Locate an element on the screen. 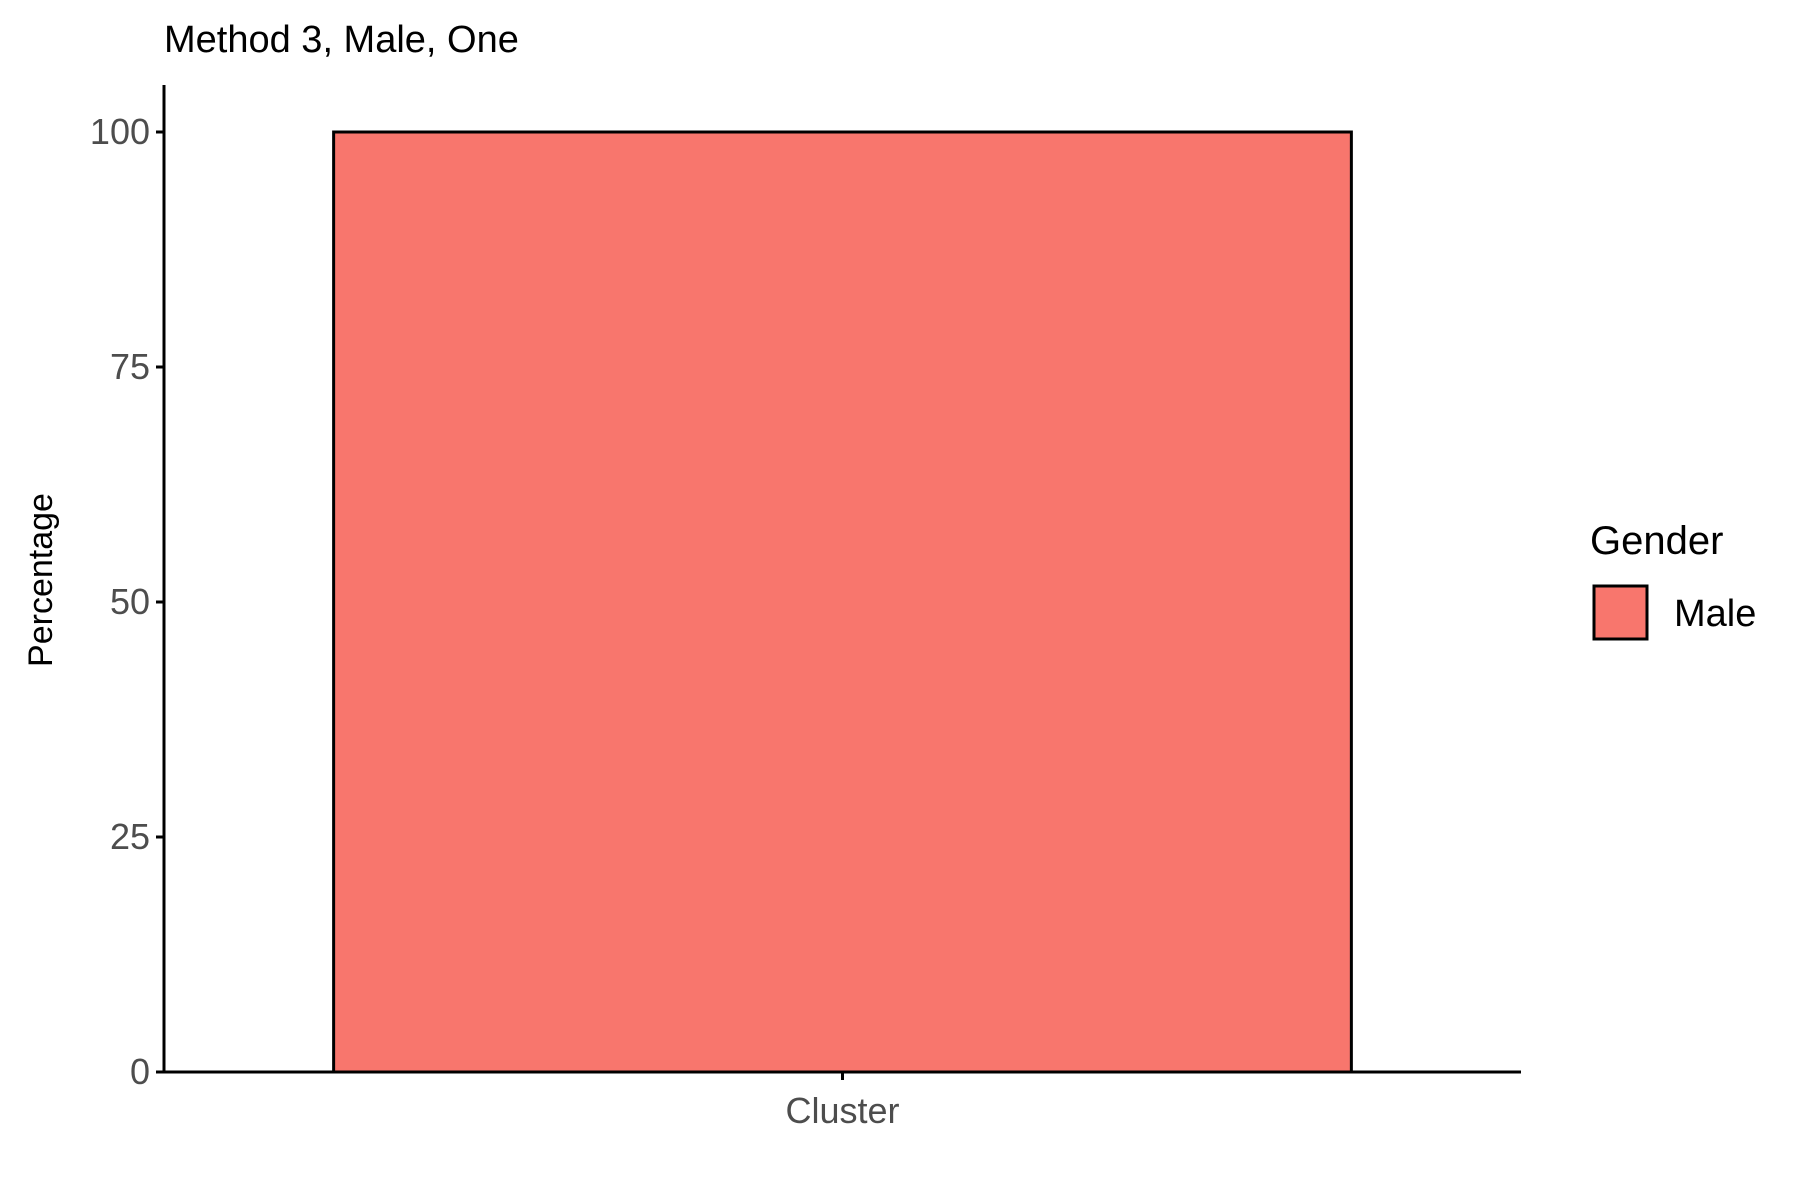  y-tick-label: 0 is located at coordinates (140, 1071).